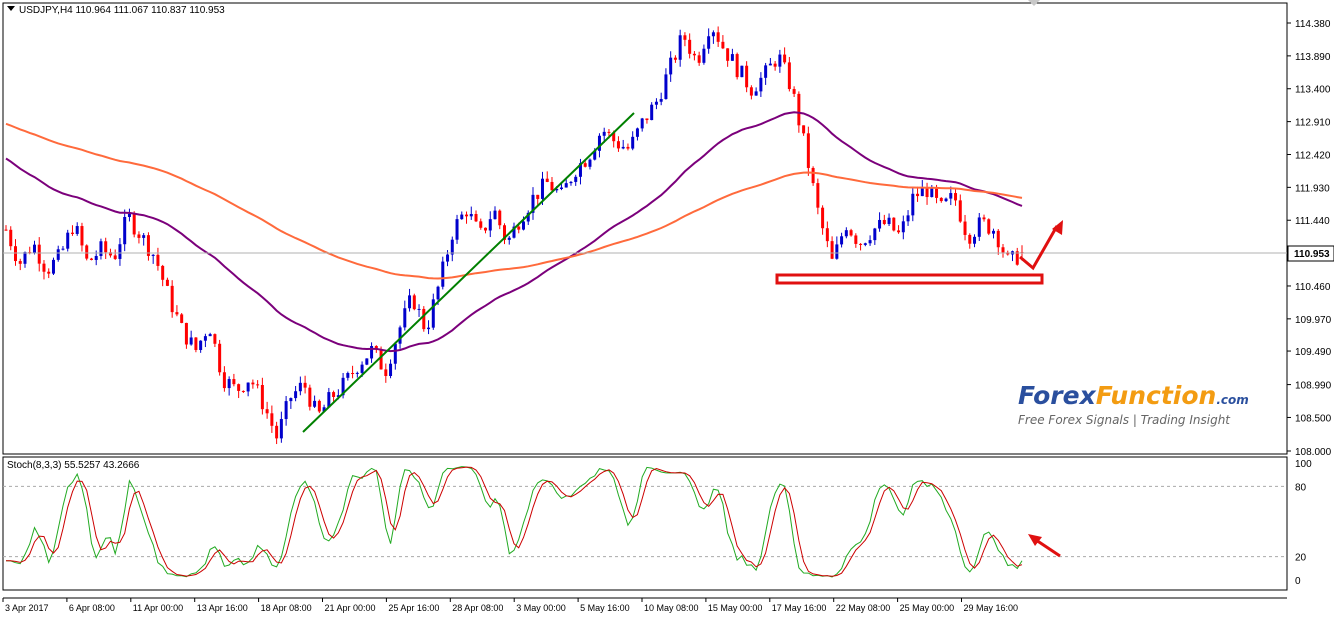  What do you see at coordinates (863, 608) in the screenshot?
I see `time-tick-label: 22 May 08:00` at bounding box center [863, 608].